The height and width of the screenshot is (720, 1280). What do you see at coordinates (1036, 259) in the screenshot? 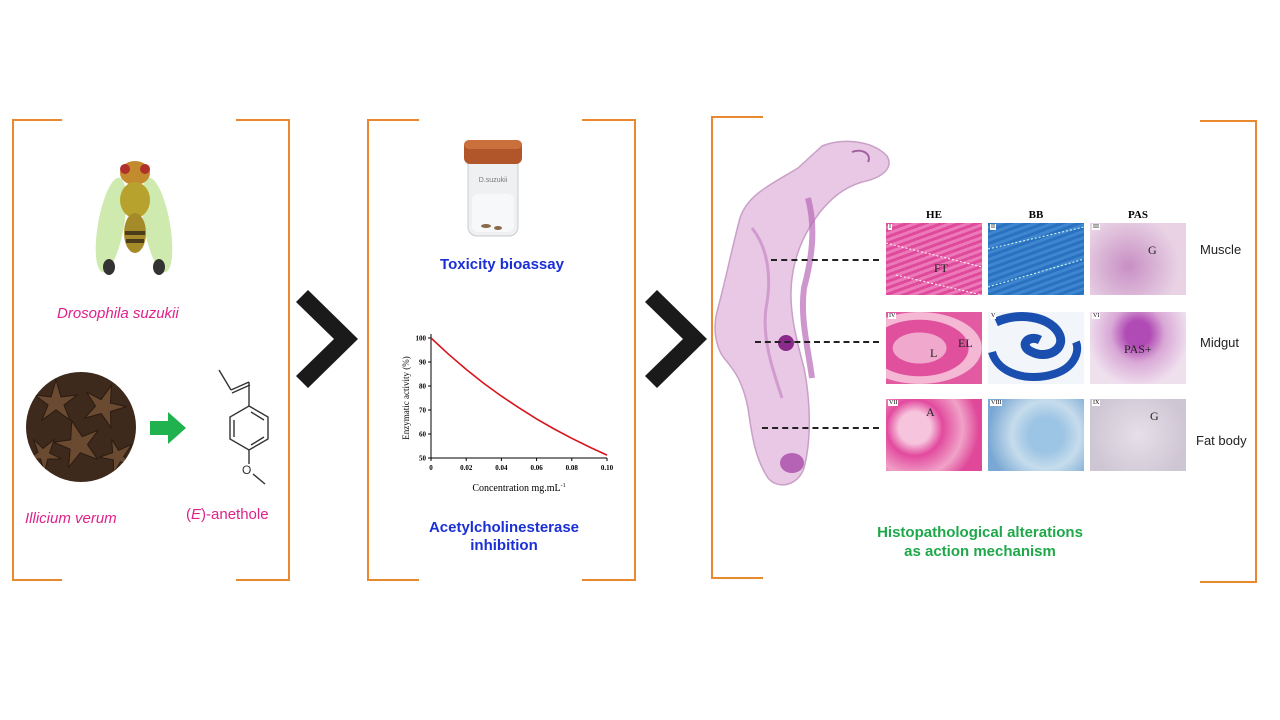
I see `micrograph-ii: II` at bounding box center [1036, 259].